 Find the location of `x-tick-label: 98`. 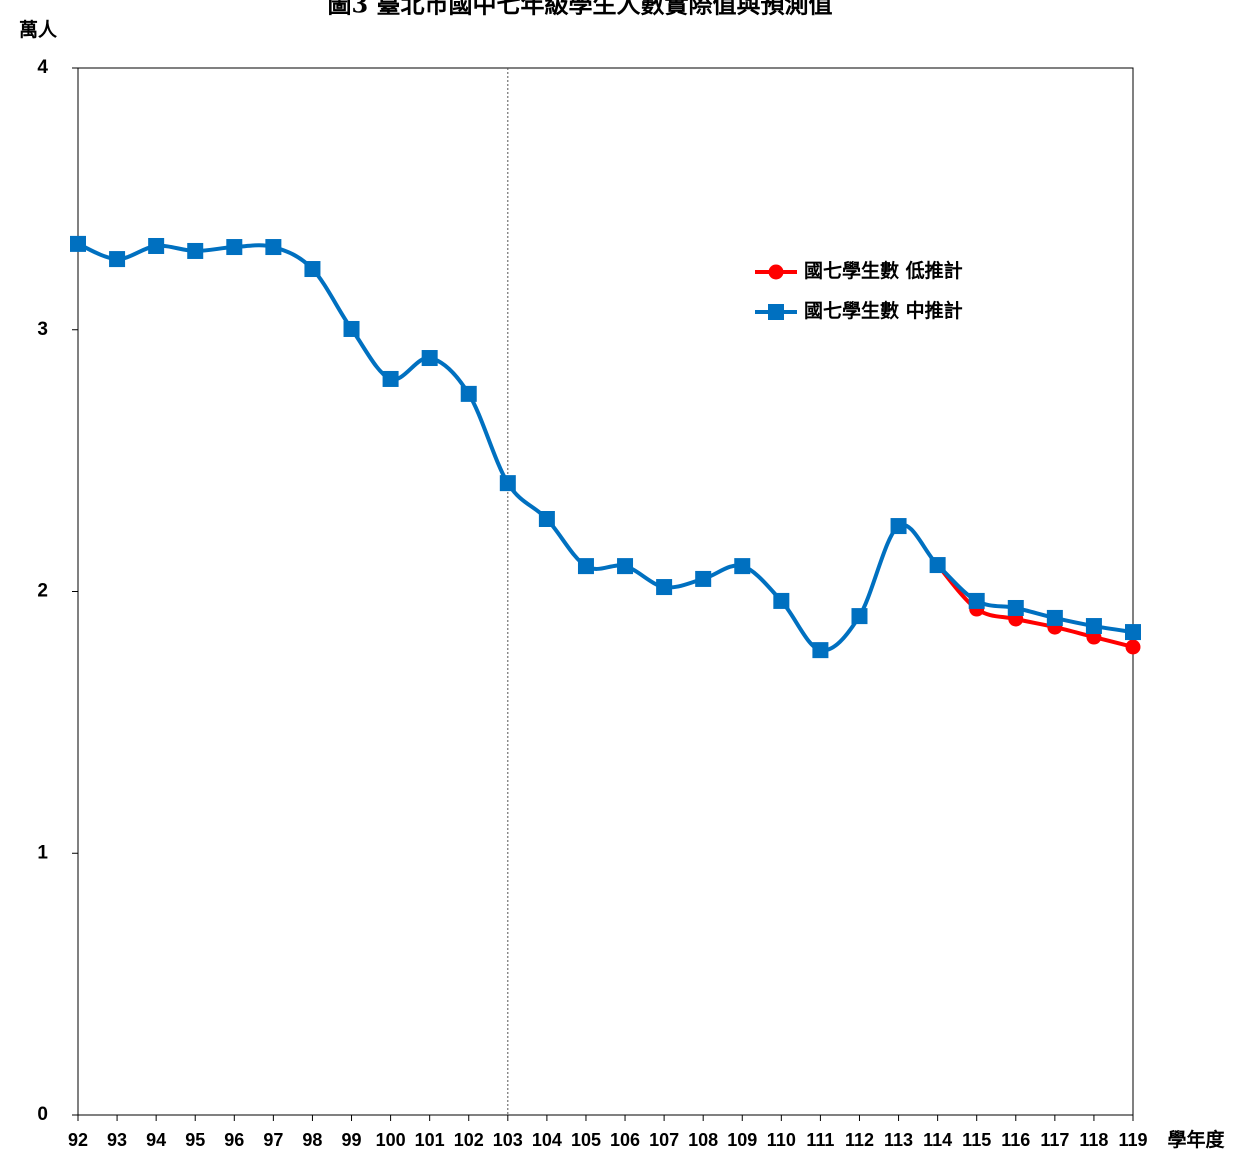

x-tick-label: 98 is located at coordinates (312, 1140).